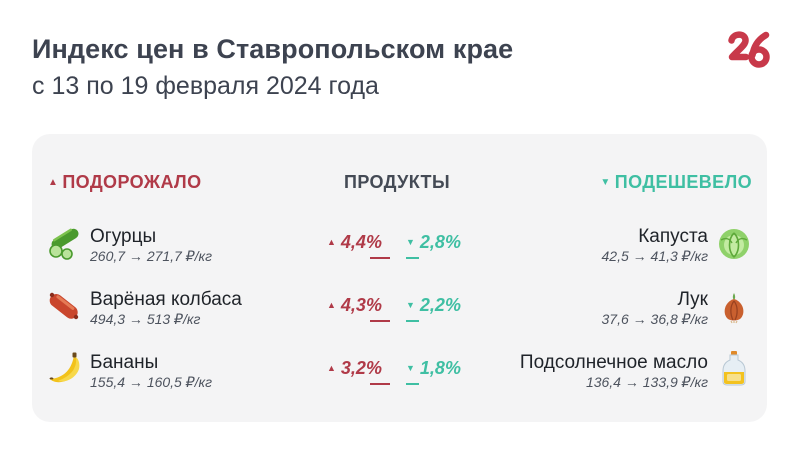 The height and width of the screenshot is (452, 800). Describe the element at coordinates (151, 382) in the screenshot. I see `item-price-up-3: 155,4 → 160,5 ₽/кг` at that location.